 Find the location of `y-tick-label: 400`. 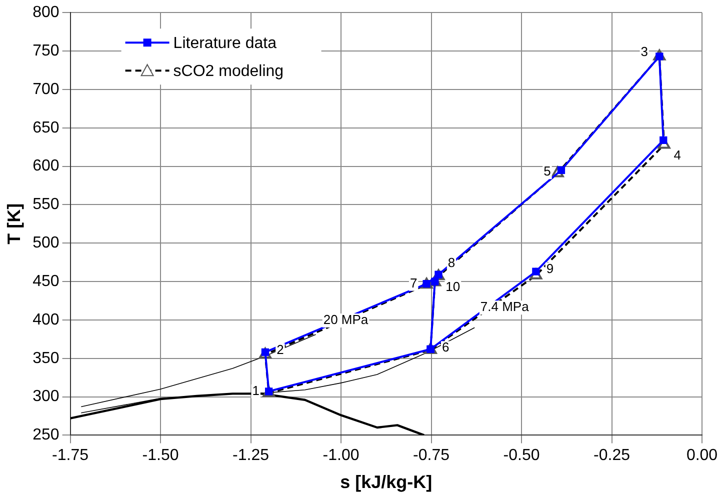

y-tick-label: 400 is located at coordinates (46, 319).